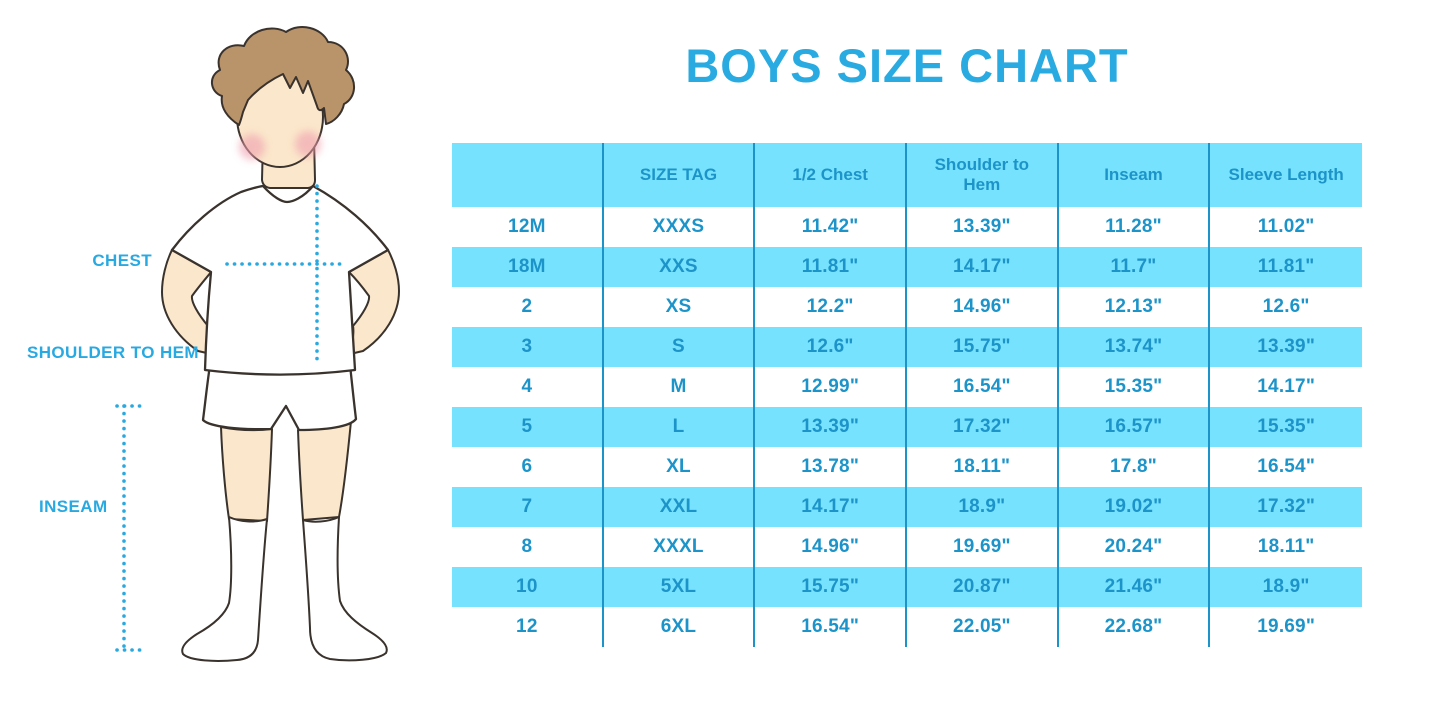 The image size is (1445, 723). What do you see at coordinates (345, 589) in the screenshot?
I see `right-sock` at bounding box center [345, 589].